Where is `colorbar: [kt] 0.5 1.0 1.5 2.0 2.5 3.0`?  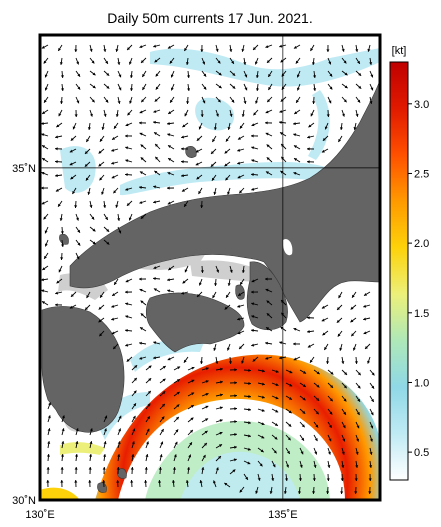 colorbar: [kt] 0.5 1.0 1.5 2.0 2.5 3.0 is located at coordinates (409, 263).